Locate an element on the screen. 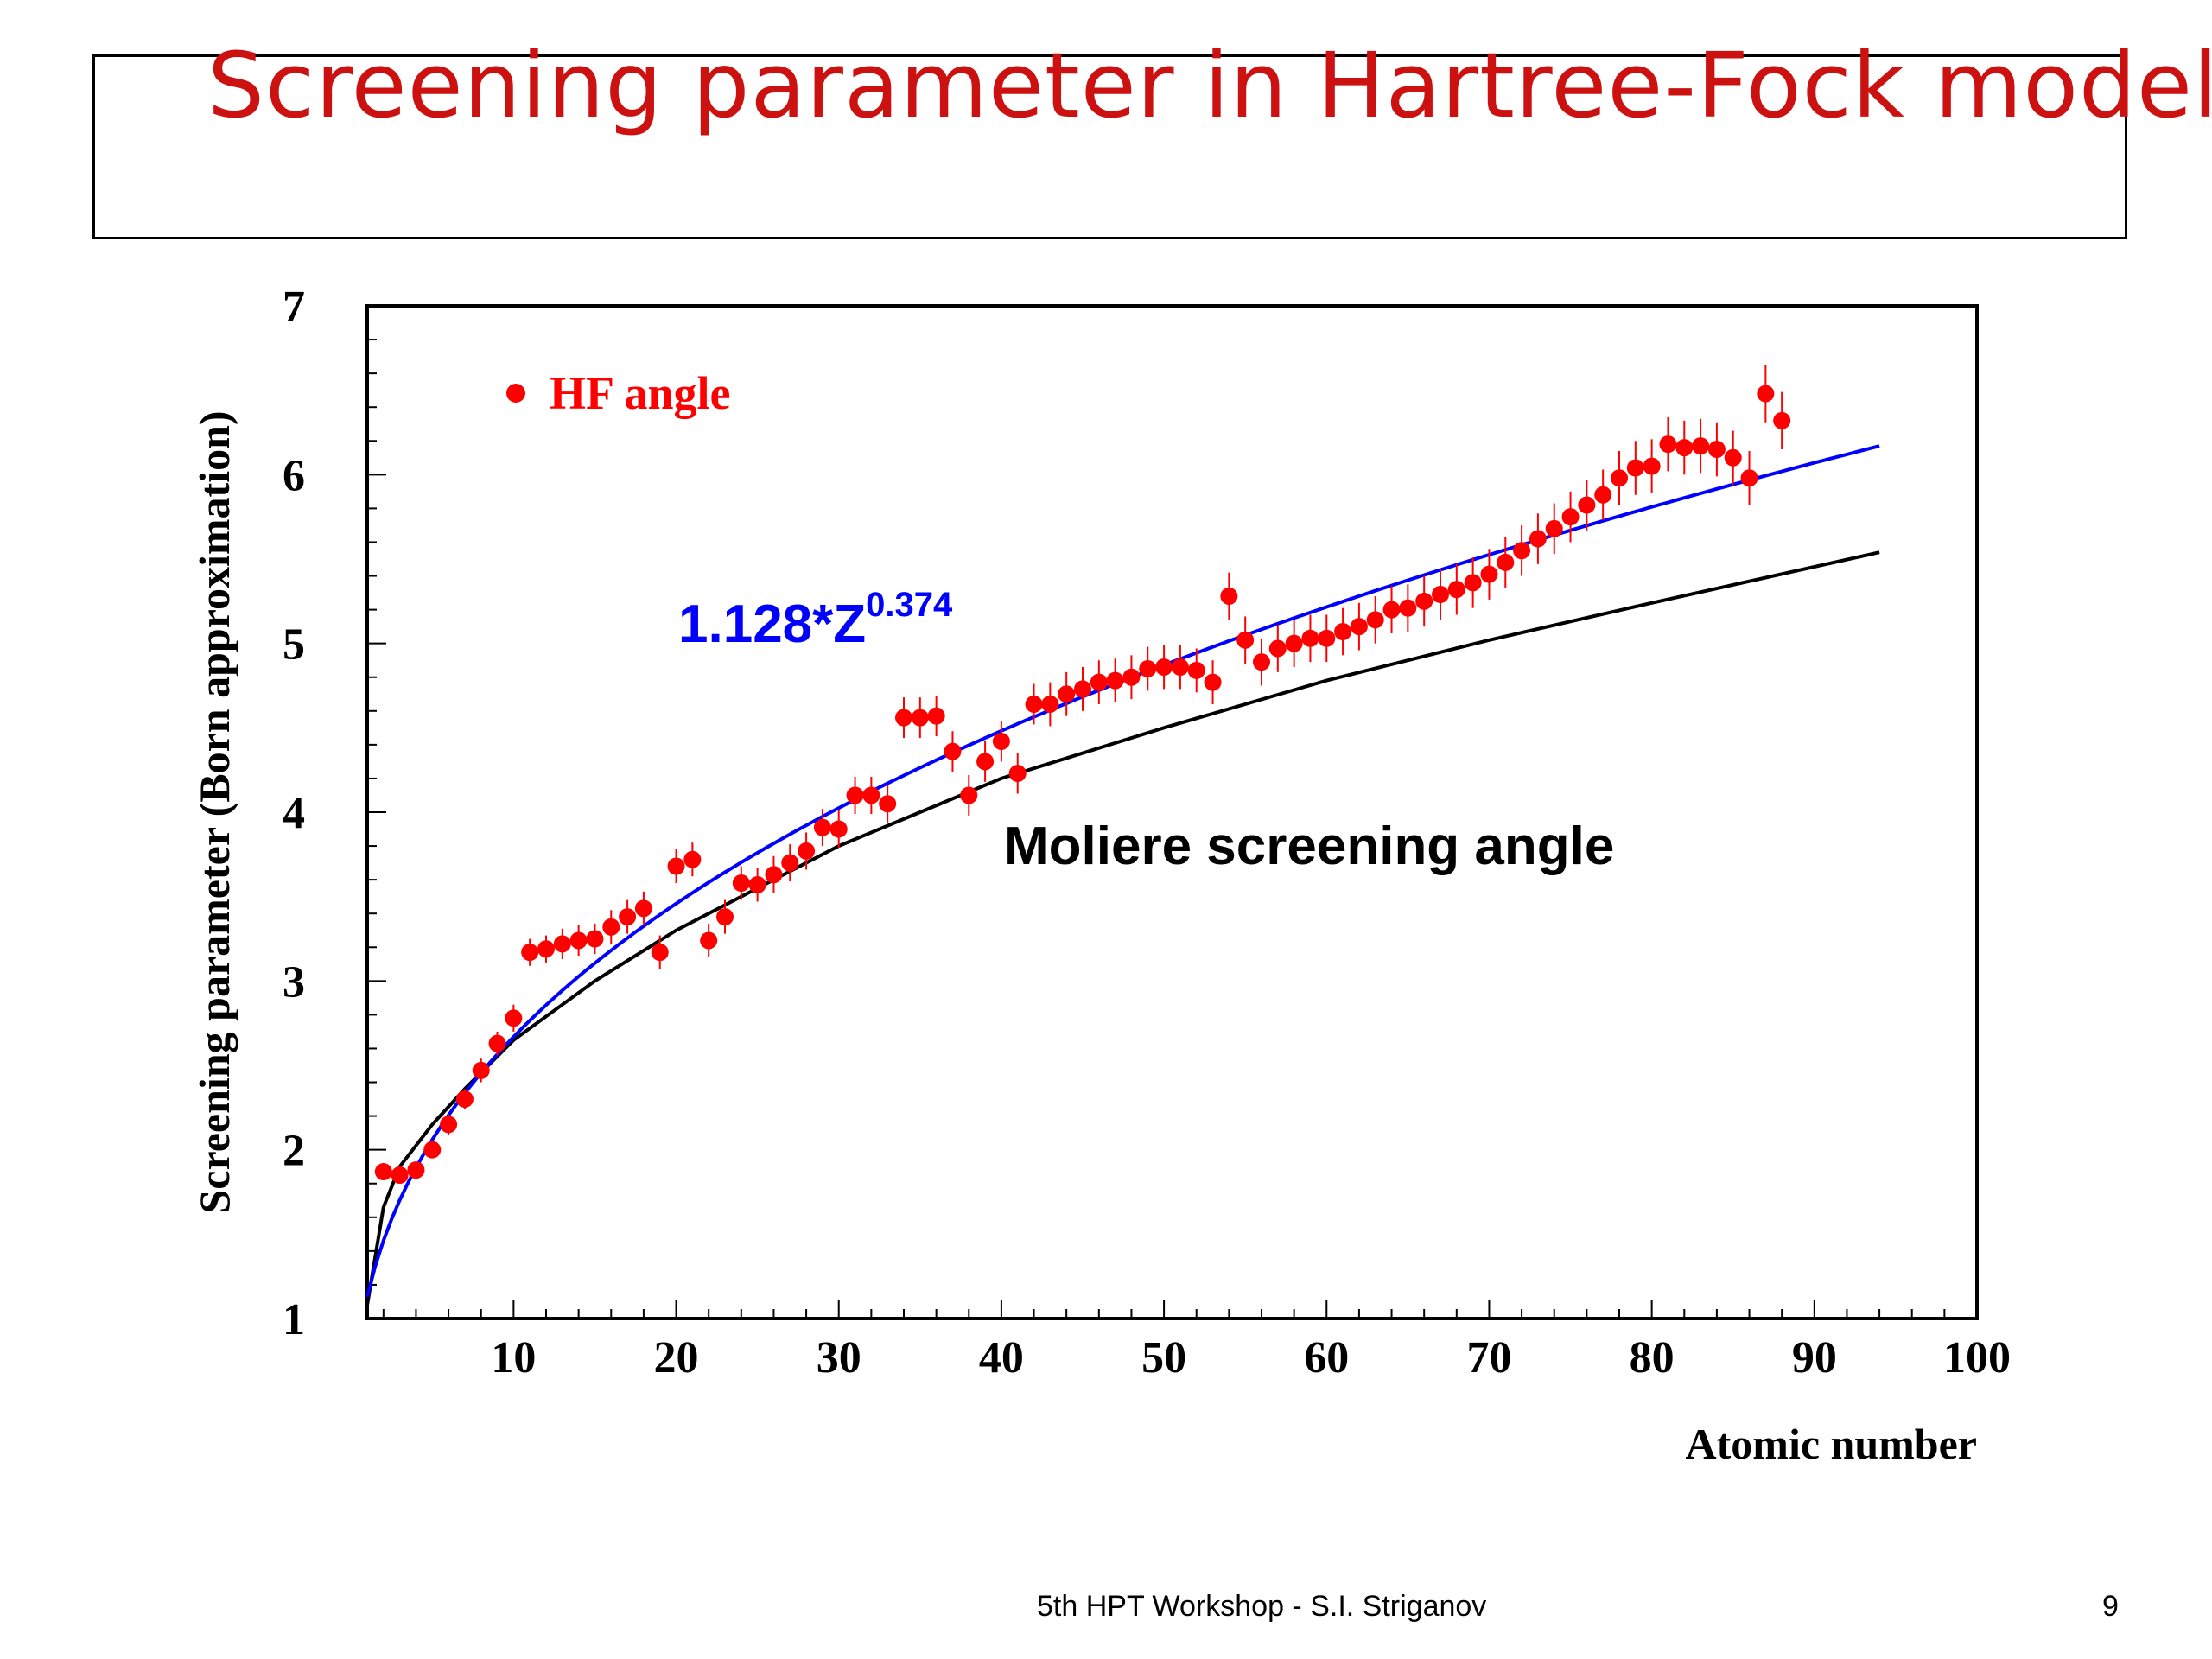  x-tick-label: 40 is located at coordinates (1001, 1357).